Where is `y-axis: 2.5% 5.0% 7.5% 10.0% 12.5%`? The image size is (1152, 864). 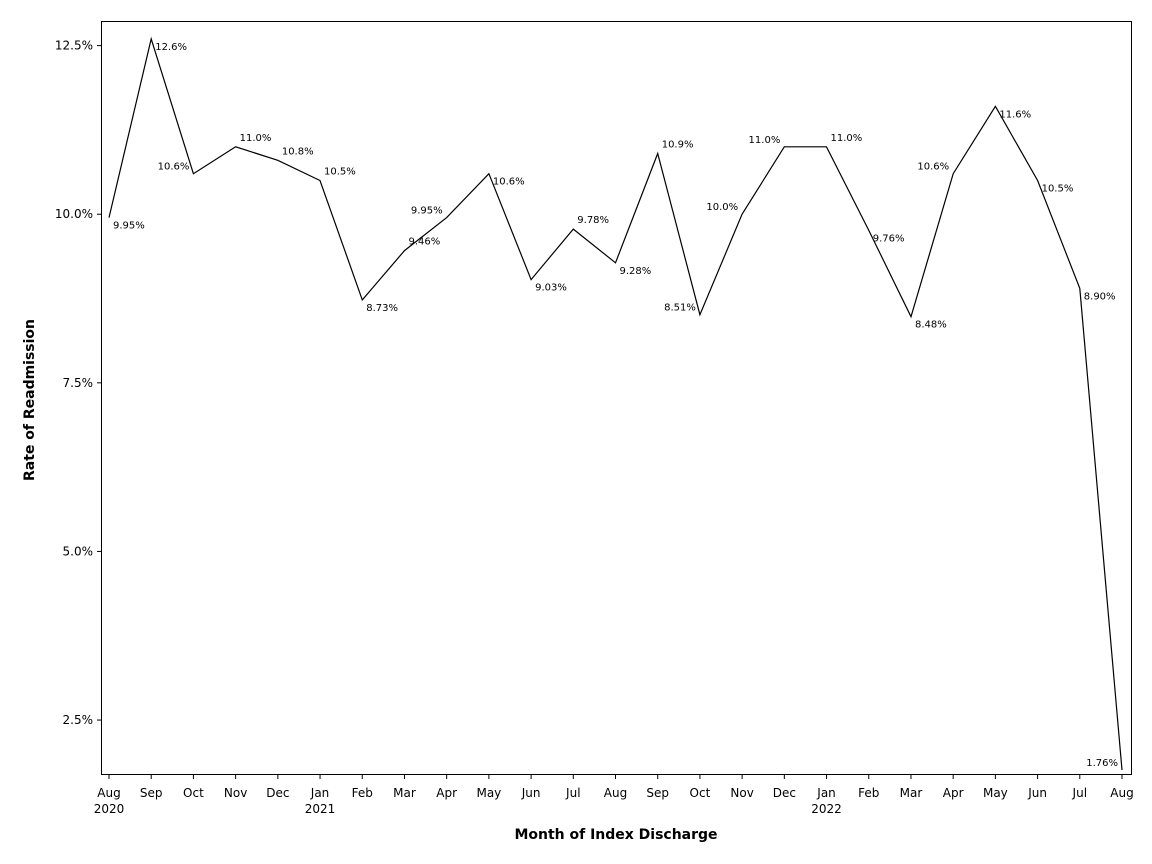
y-axis: 2.5% 5.0% 7.5% 10.0% 12.5% is located at coordinates (78, 383).